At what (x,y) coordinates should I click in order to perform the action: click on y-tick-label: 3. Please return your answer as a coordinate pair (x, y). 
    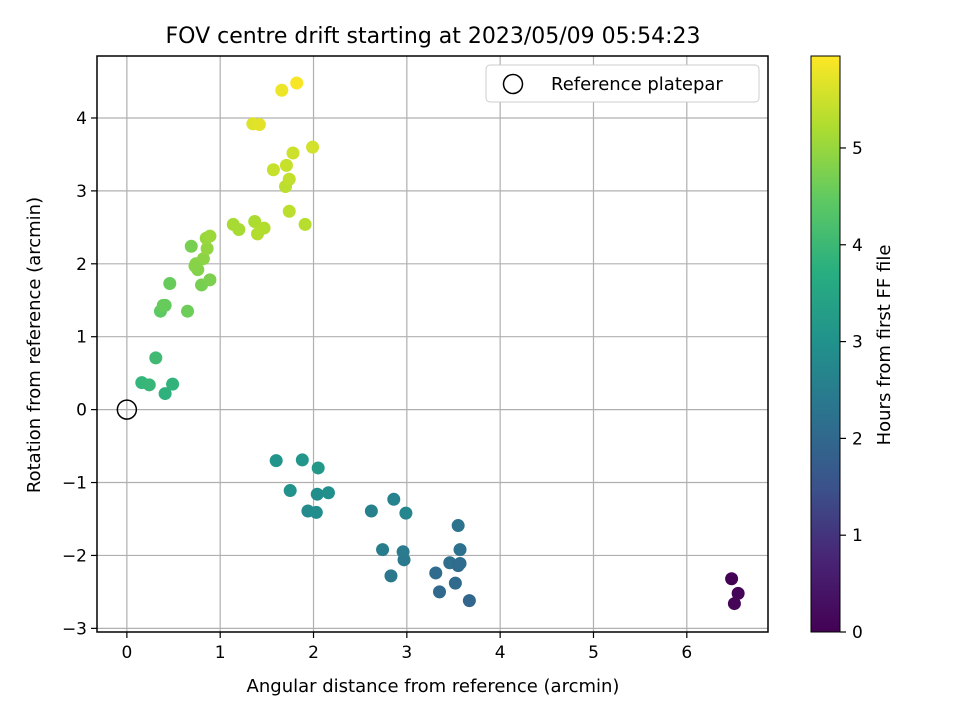
    Looking at the image, I should click on (81, 192).